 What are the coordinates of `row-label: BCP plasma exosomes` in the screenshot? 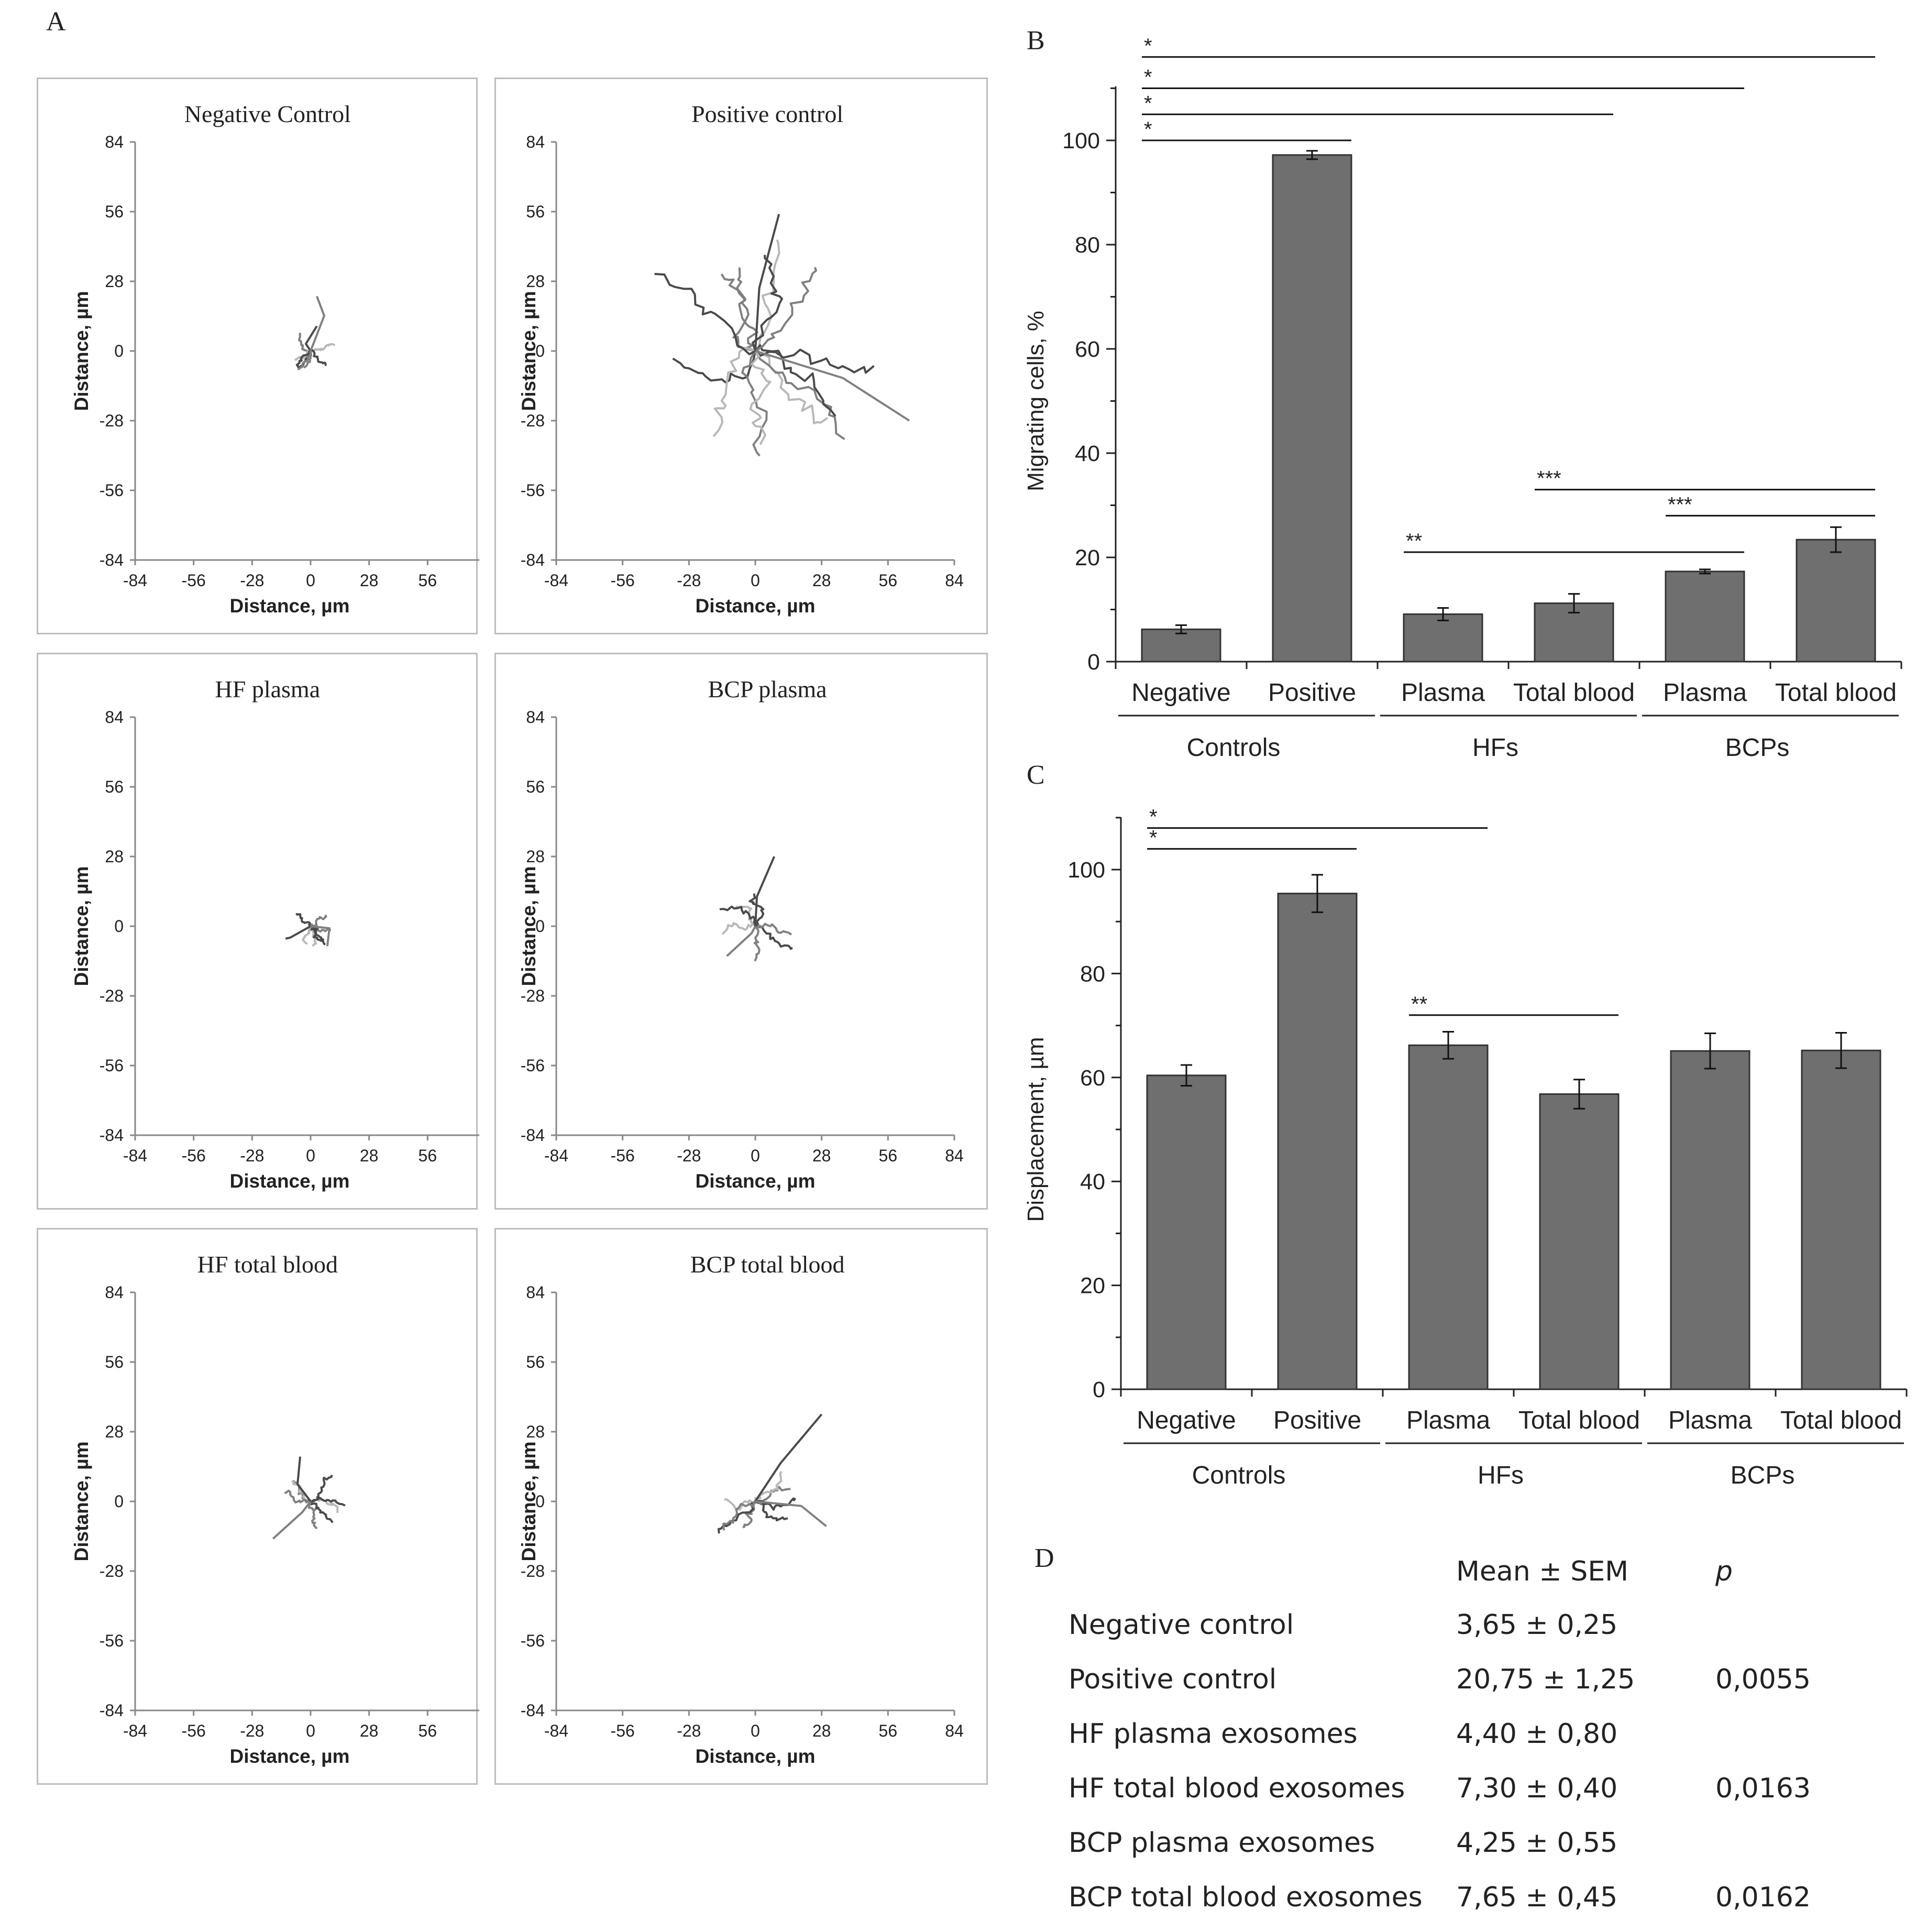 It's located at (1222, 1843).